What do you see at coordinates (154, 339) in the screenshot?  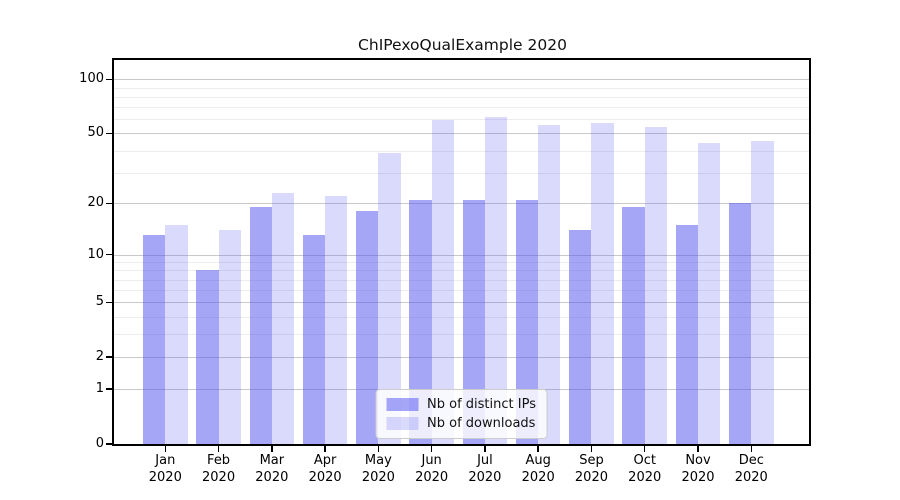 I see `bar-distinct-ips-jan` at bounding box center [154, 339].